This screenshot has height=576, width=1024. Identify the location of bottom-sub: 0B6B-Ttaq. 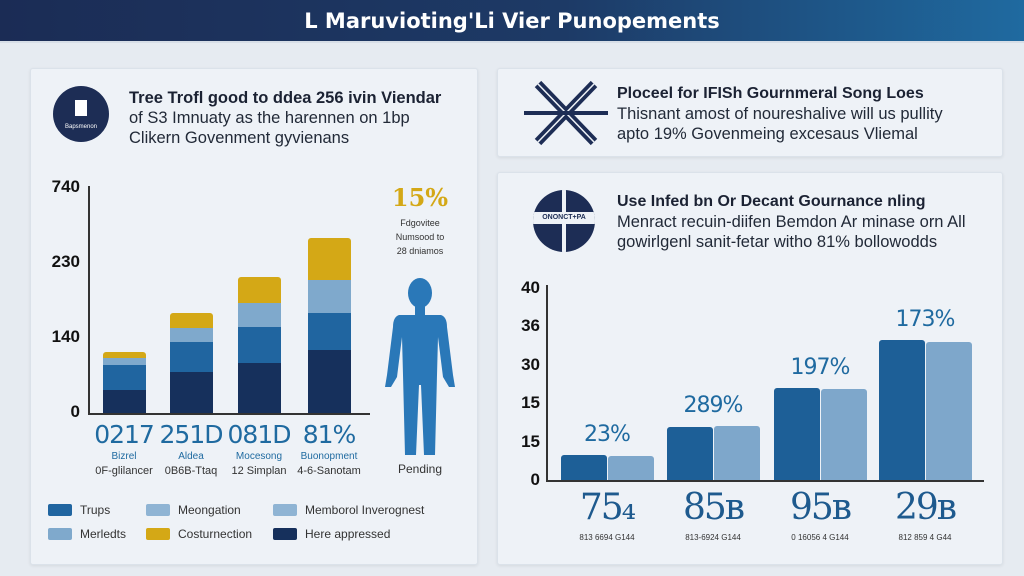
(191, 471).